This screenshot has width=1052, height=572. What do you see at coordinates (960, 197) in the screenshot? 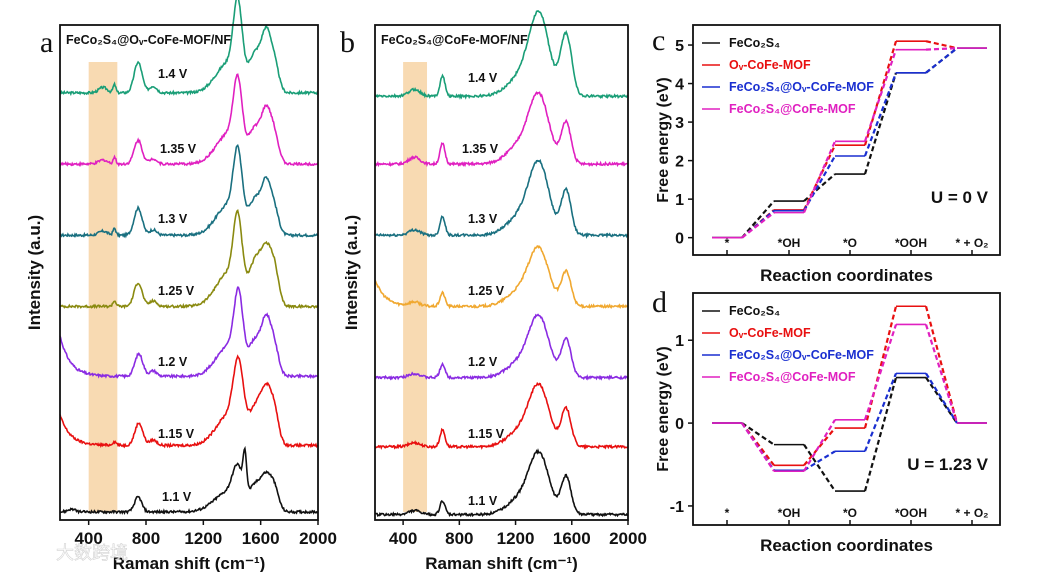
I see `potential-annotation: U = 0 V` at bounding box center [960, 197].